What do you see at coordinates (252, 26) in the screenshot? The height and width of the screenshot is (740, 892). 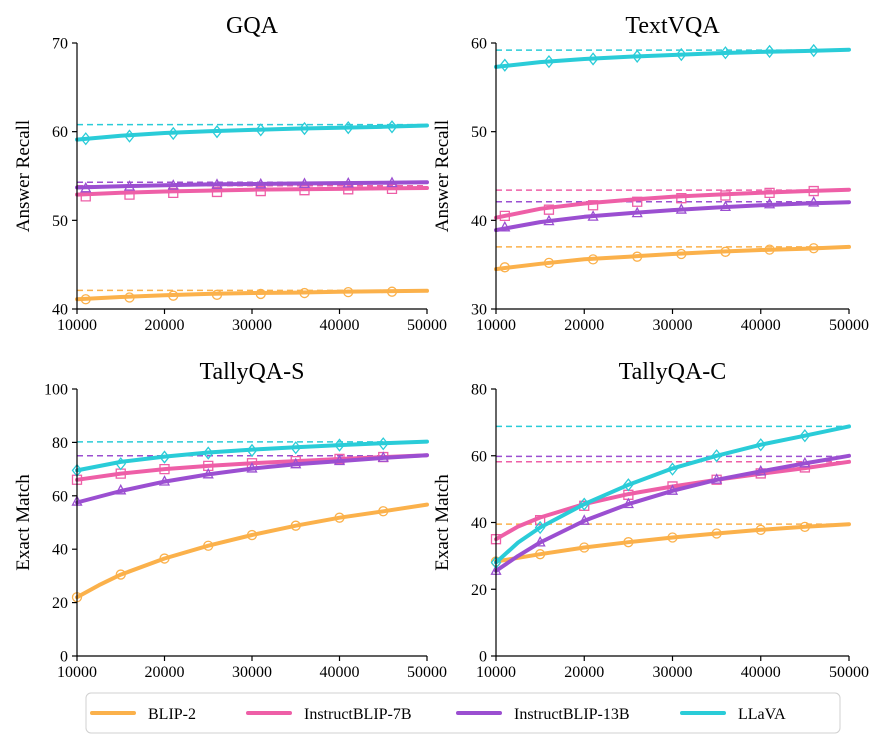 I see `chart-title: GQA` at bounding box center [252, 26].